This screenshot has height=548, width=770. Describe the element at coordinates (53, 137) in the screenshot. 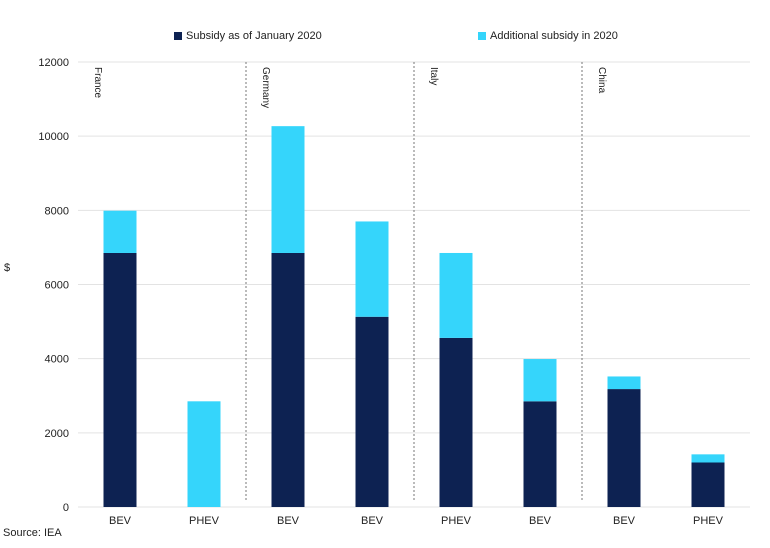

I see `y-tick-label: 10000` at that location.